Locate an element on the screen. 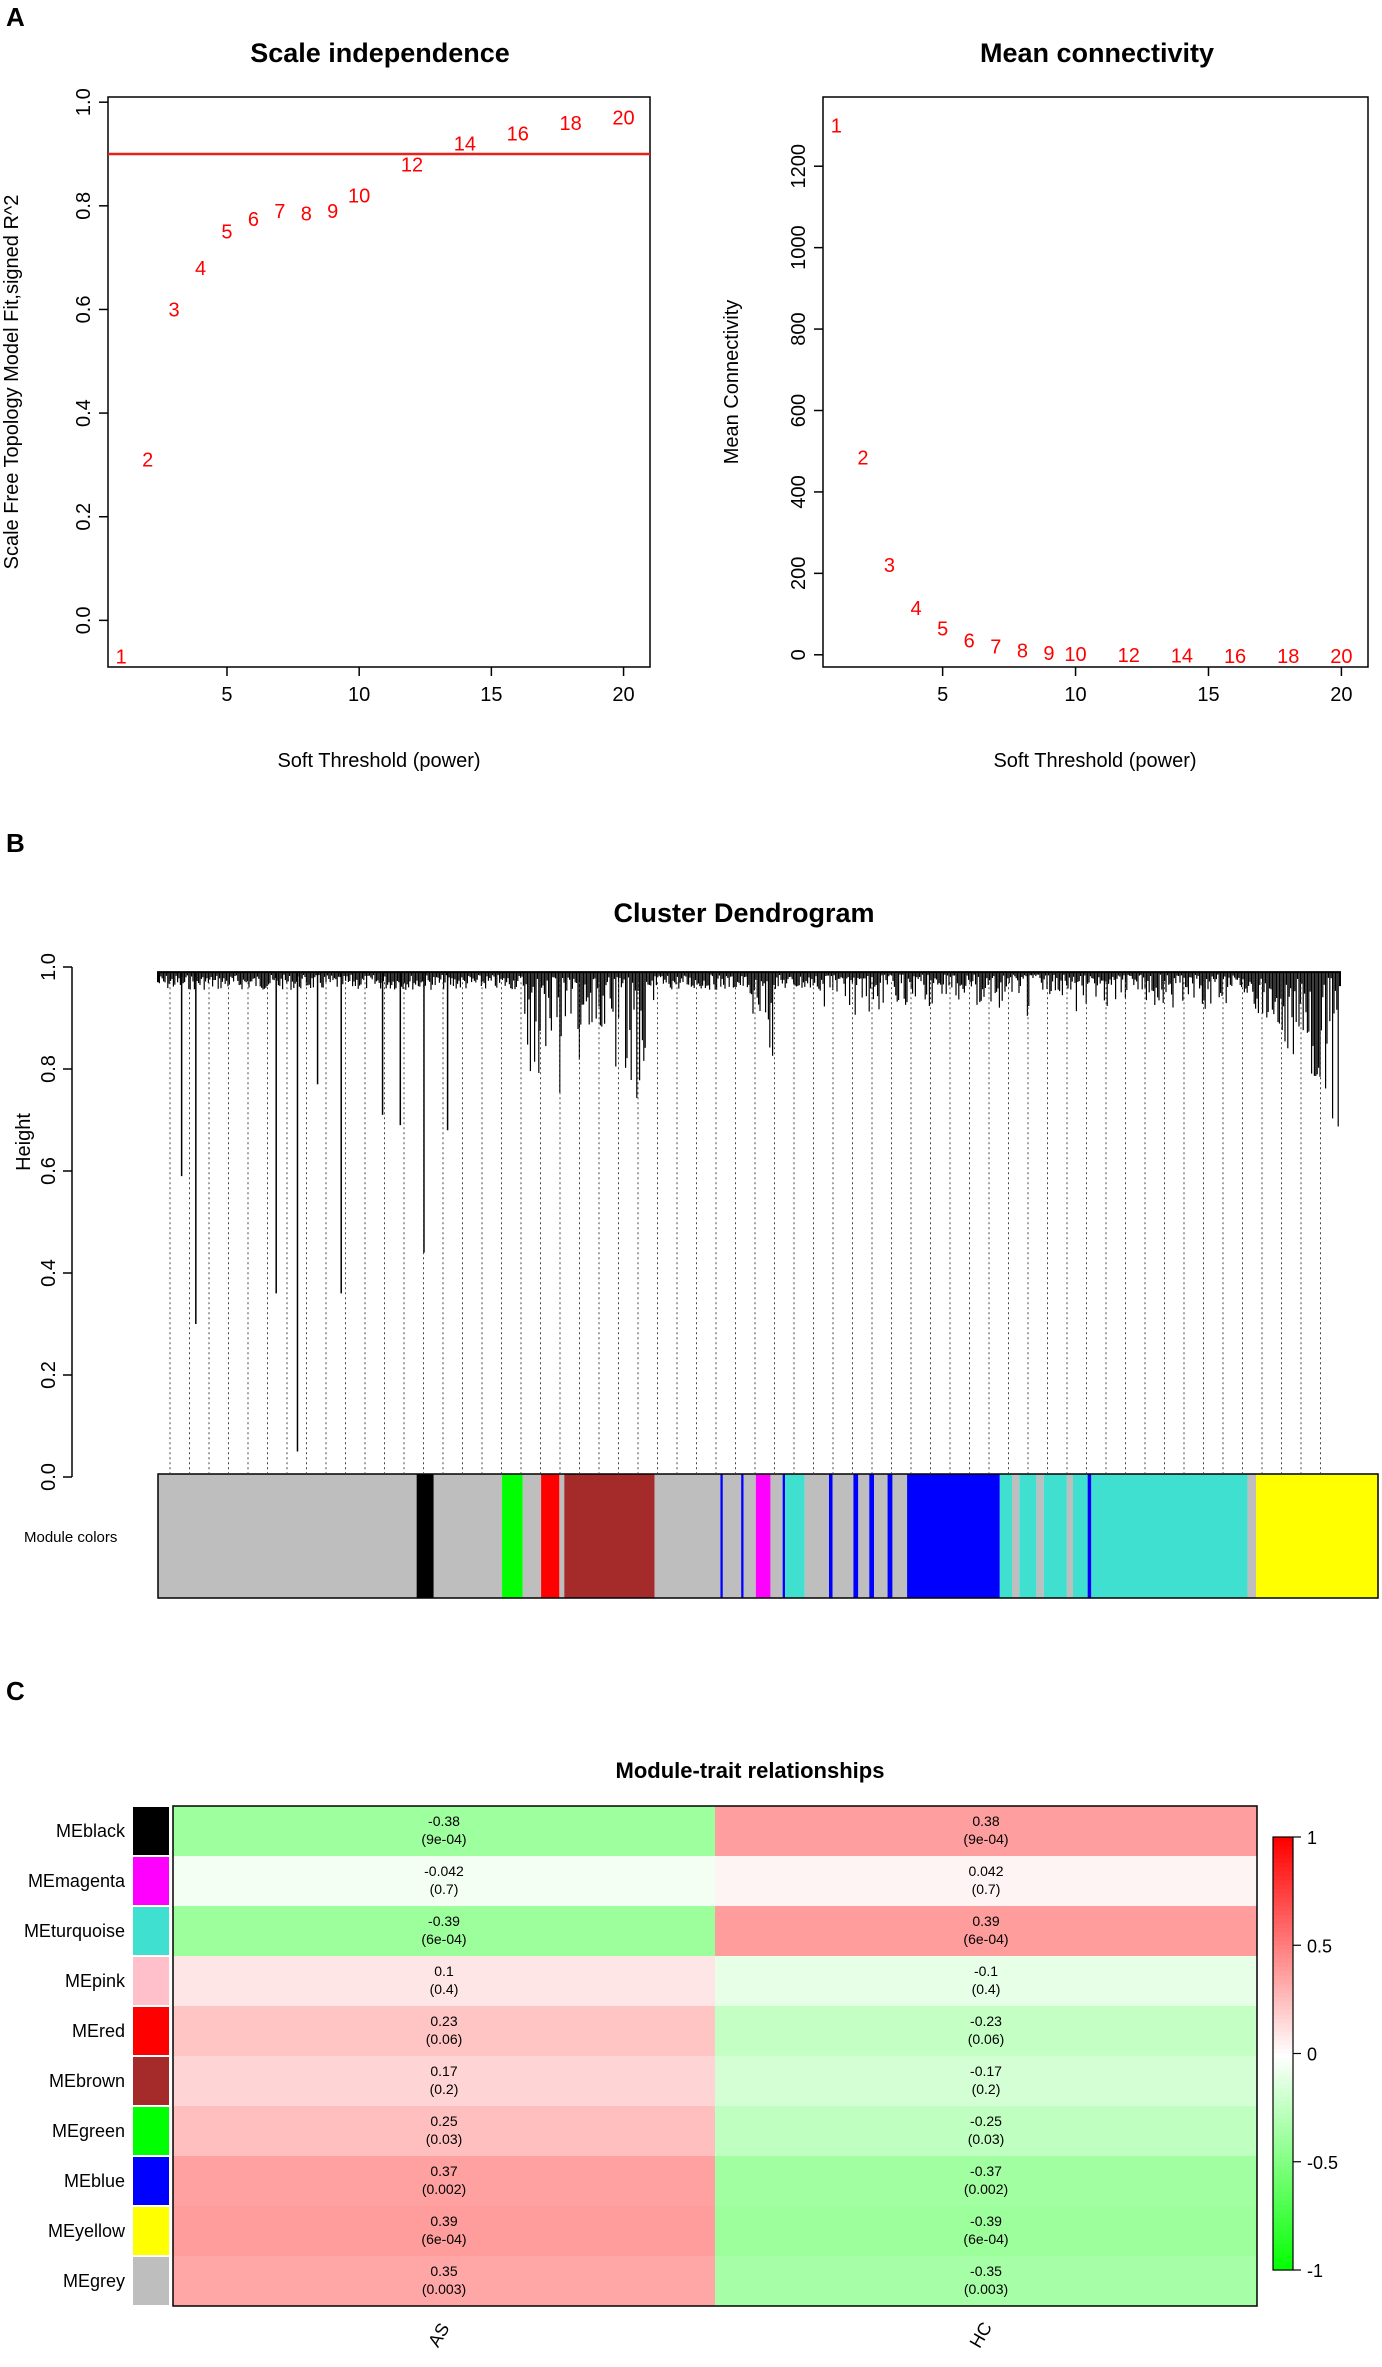 This screenshot has width=1382, height=2367. si-y-tick-label: 1.0 is located at coordinates (84, 102).